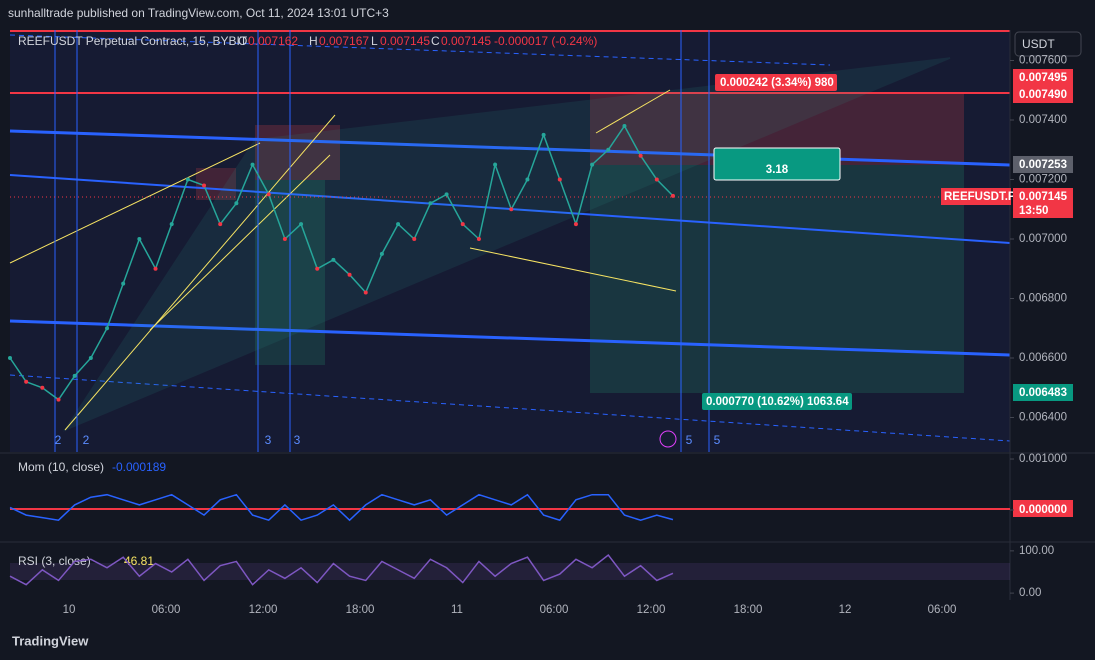 The height and width of the screenshot is (660, 1095). Describe the element at coordinates (297, 152) in the screenshot. I see `risk-zone` at that location.